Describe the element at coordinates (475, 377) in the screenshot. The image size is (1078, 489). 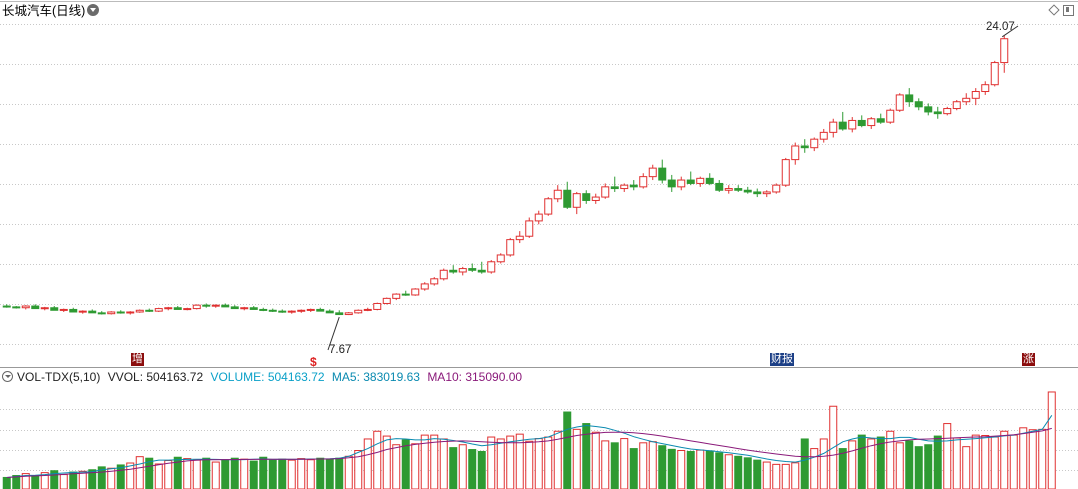
I see `ma10-label: MA10: 315090.00` at that location.